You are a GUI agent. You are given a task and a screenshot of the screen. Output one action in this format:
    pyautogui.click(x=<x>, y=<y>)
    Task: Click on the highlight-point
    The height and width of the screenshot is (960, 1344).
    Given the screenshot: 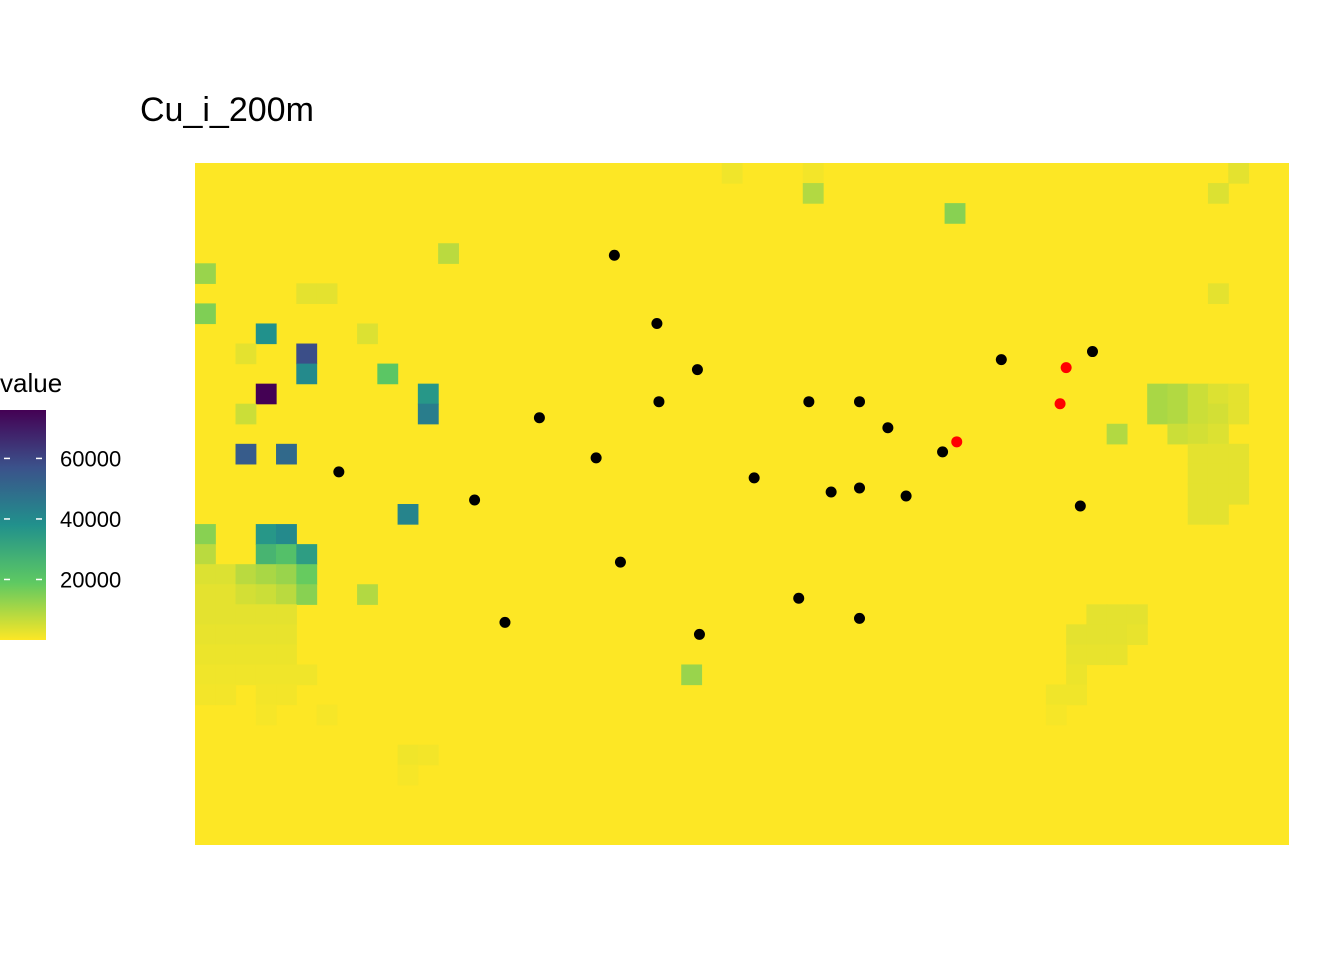 What is the action you would take?
    pyautogui.click(x=1060, y=404)
    